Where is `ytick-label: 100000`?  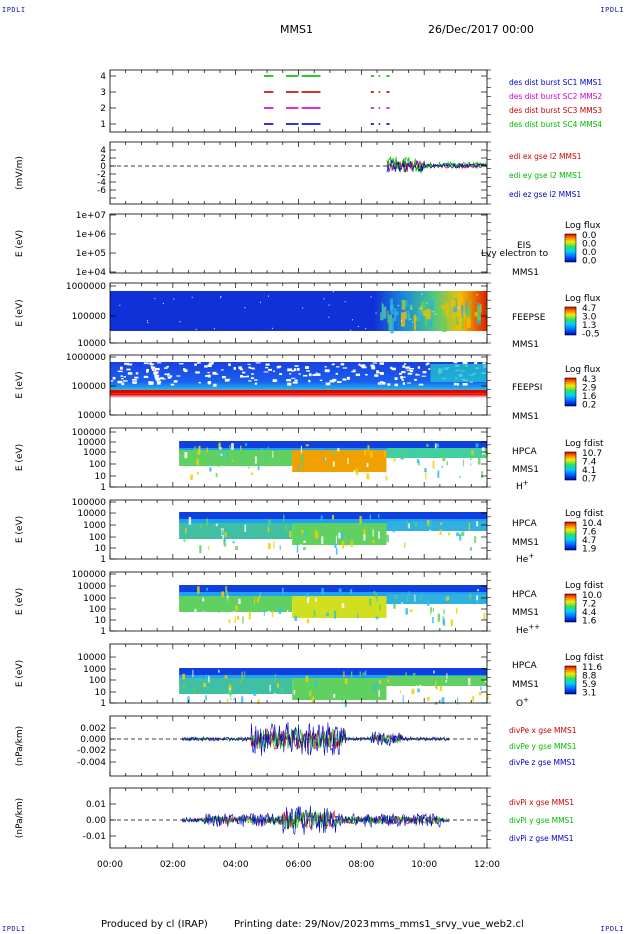
ytick-label: 100000 is located at coordinates (89, 503).